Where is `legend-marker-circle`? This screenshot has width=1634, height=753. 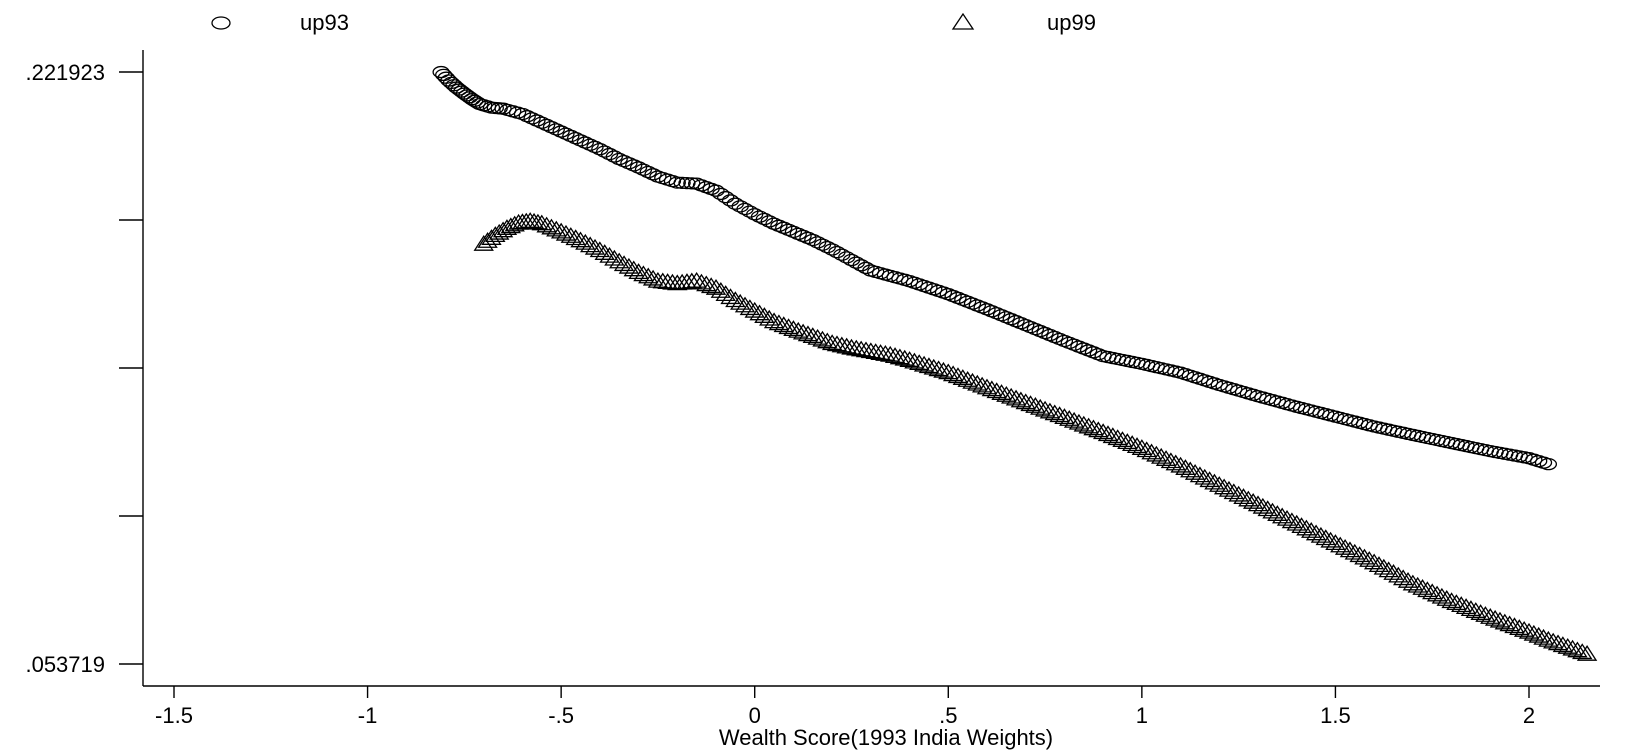
legend-marker-circle is located at coordinates (221, 23).